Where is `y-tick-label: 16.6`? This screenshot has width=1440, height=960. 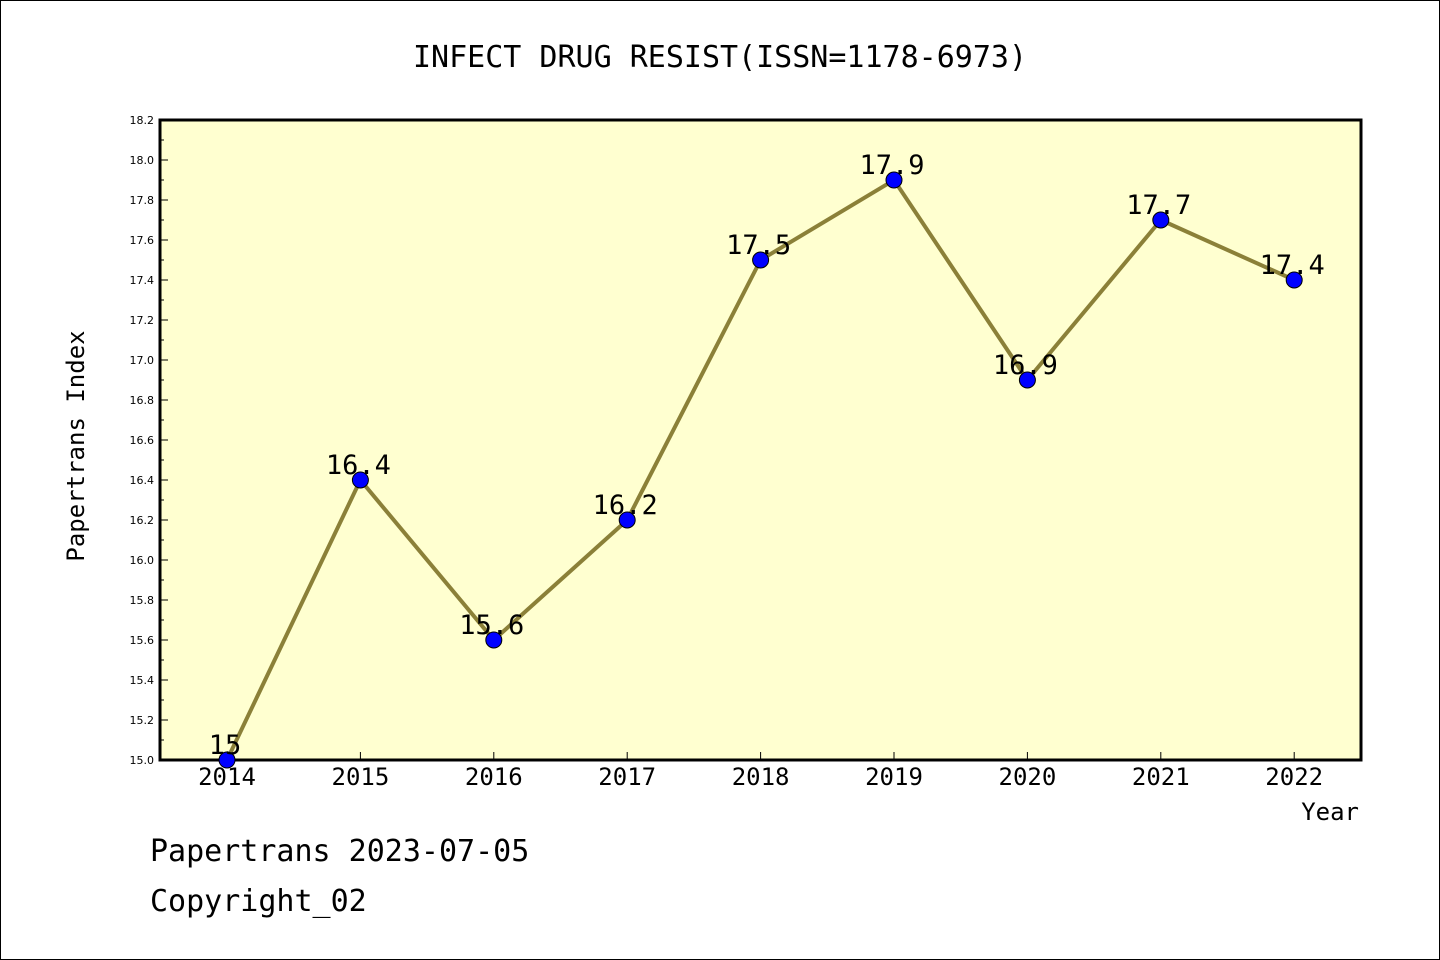 y-tick-label: 16.6 is located at coordinates (142, 440).